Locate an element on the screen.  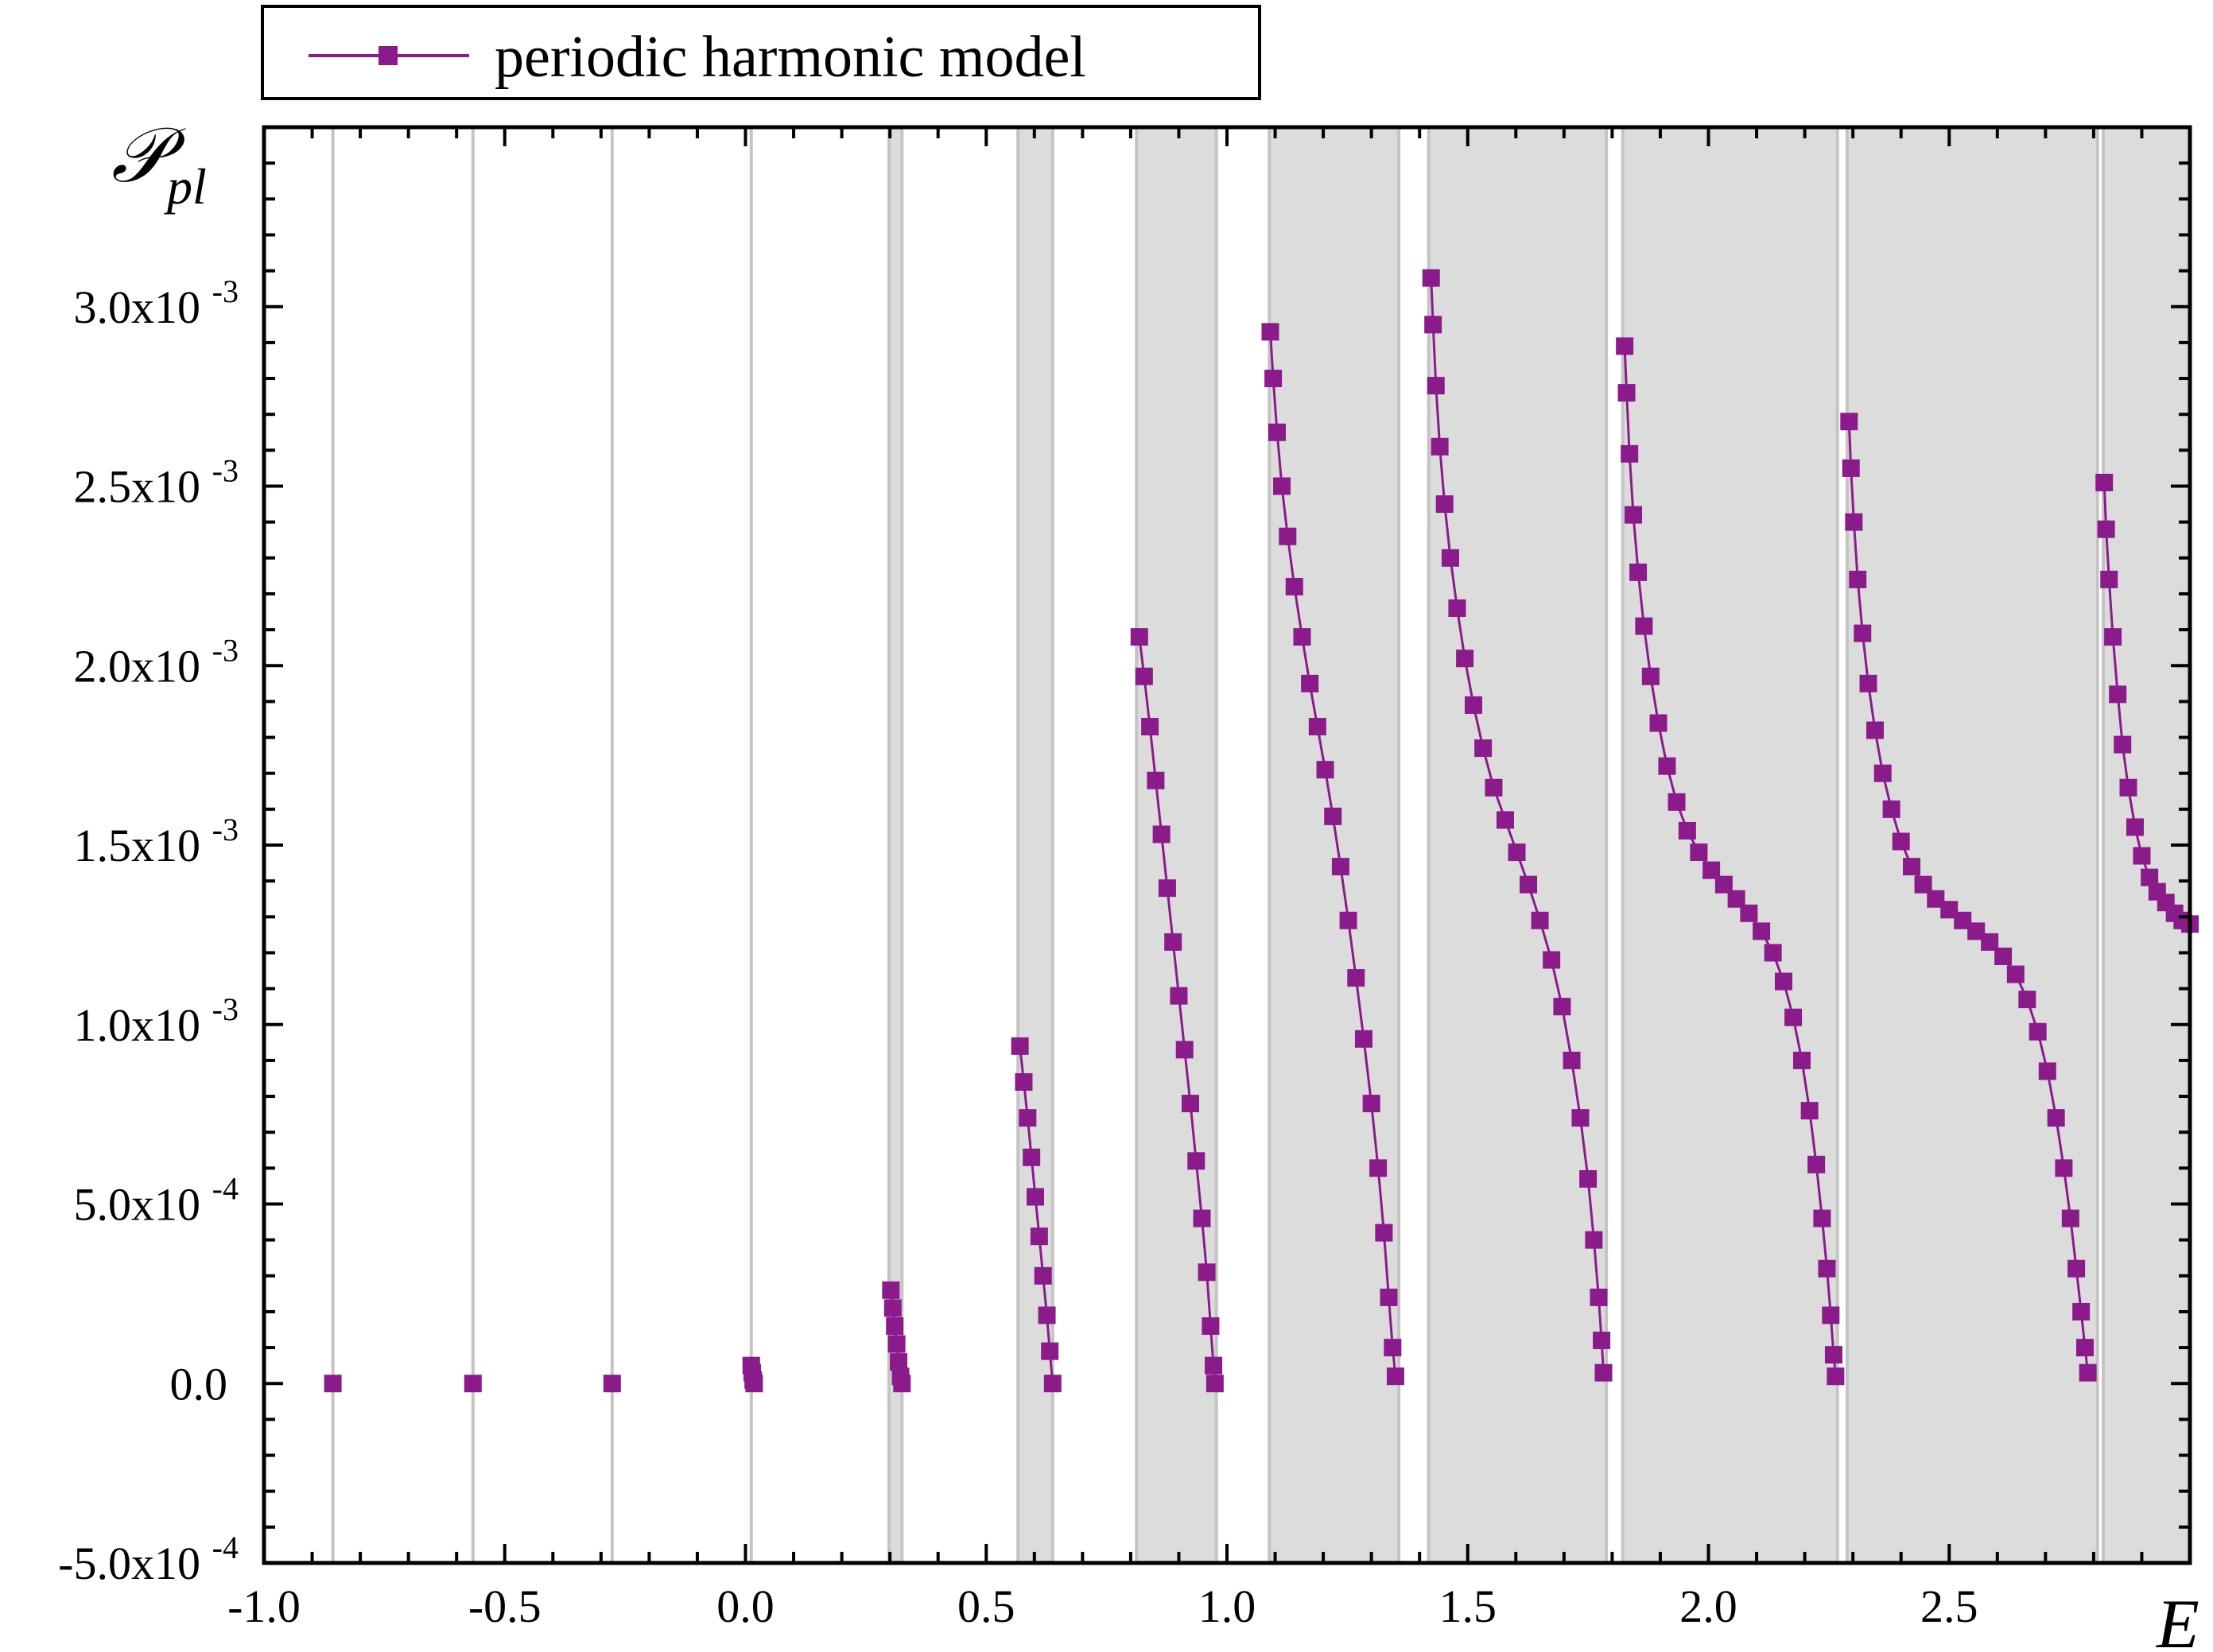
y-tick-label: 3.0x10 is located at coordinates (137, 307).